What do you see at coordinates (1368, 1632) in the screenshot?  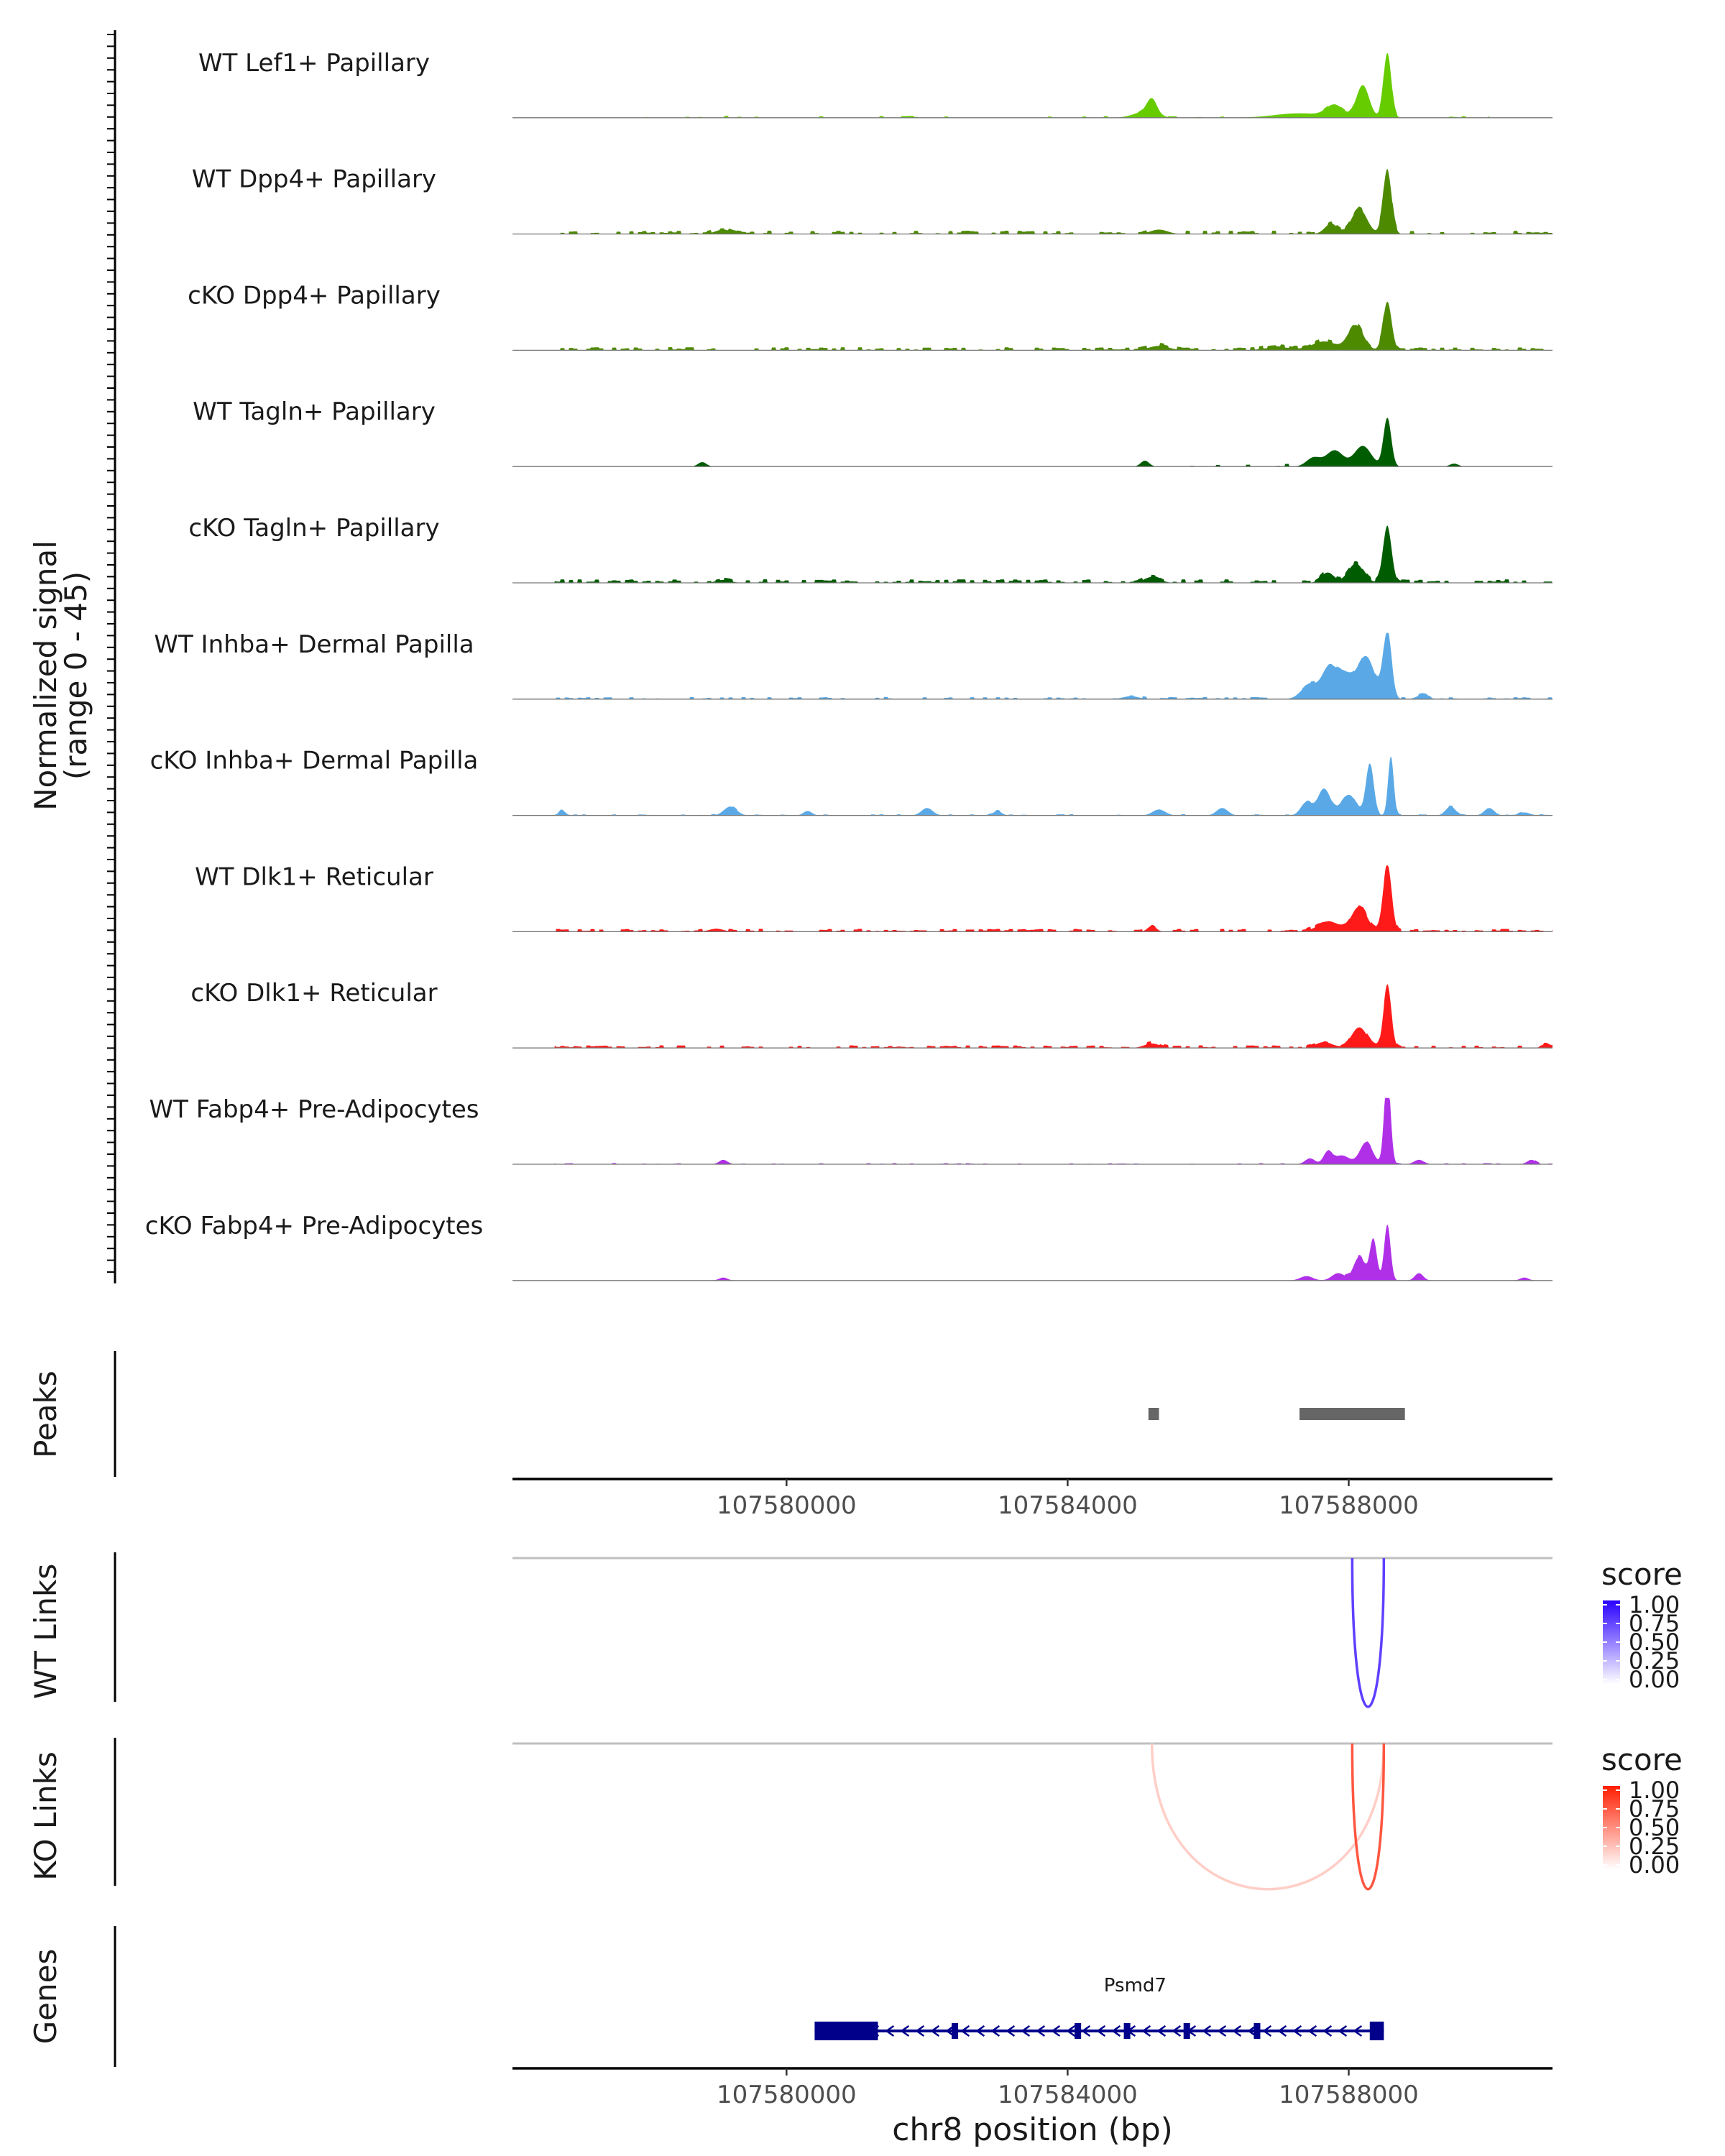 I see `wt_links-arc` at bounding box center [1368, 1632].